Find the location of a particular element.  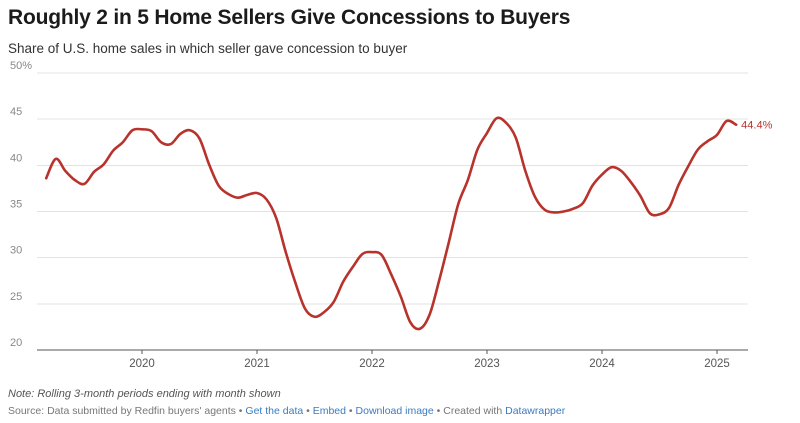

y-tick-label: 35 is located at coordinates (16, 205).